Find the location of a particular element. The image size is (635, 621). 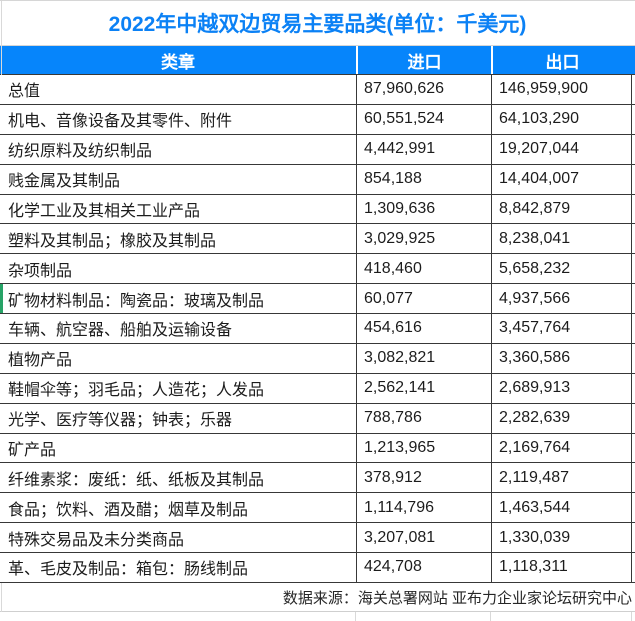

import-value-cell: 1,309,636 is located at coordinates (423, 209).